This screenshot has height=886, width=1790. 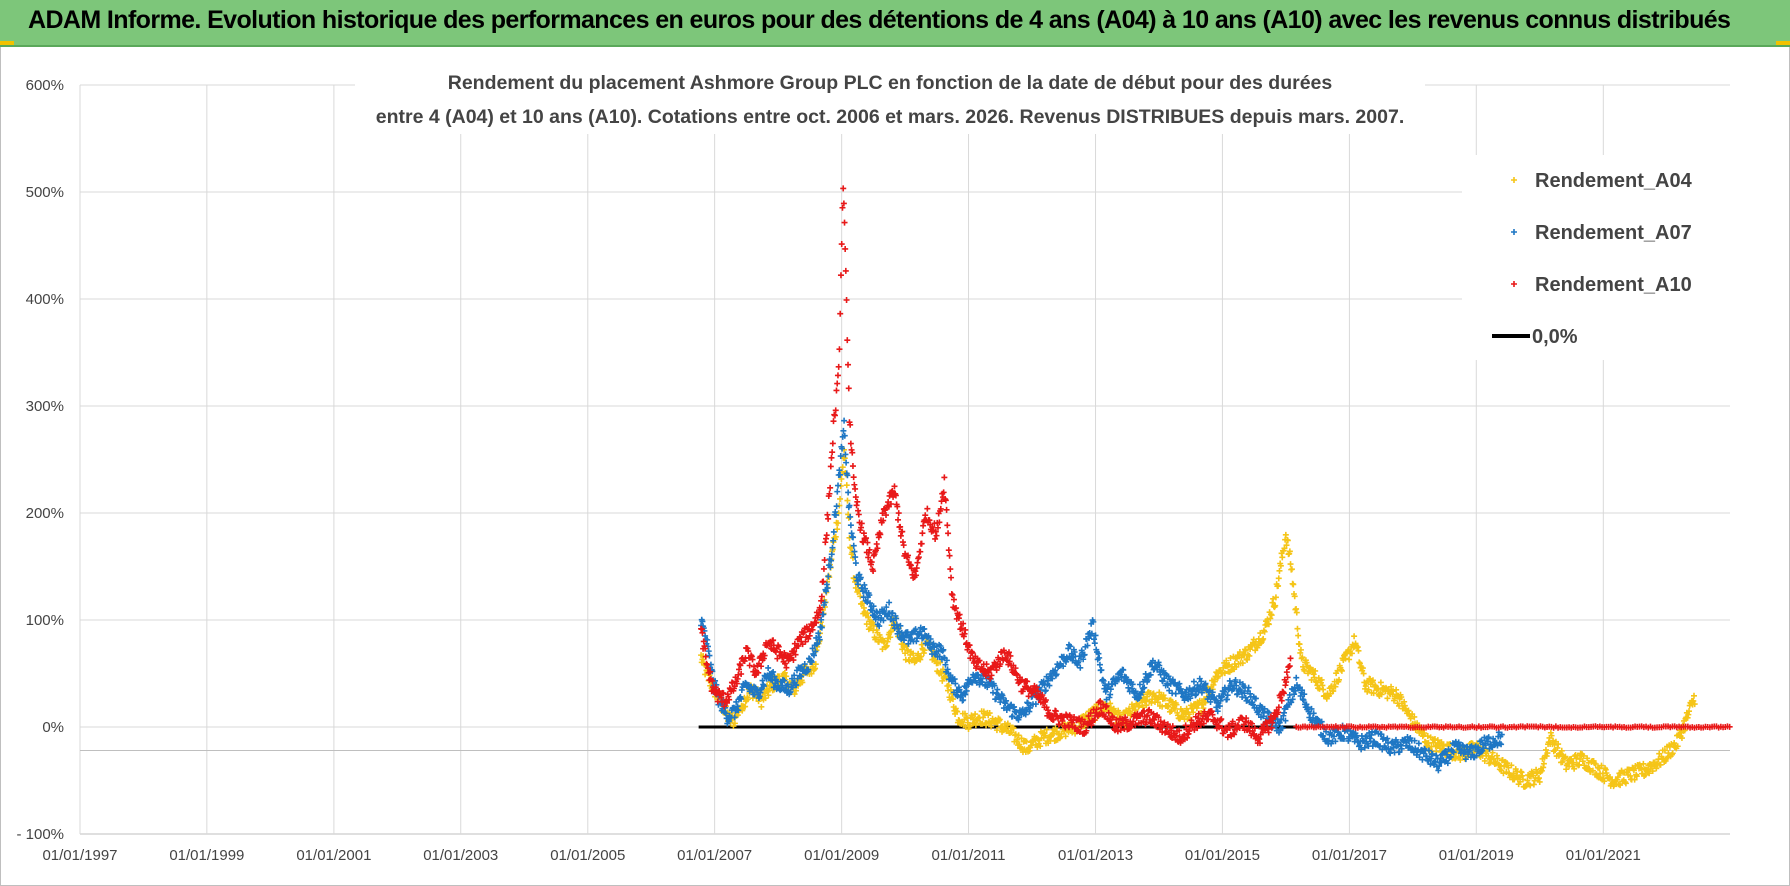 I want to click on x-tick-label: 01/01/2017, so click(x=1349, y=855).